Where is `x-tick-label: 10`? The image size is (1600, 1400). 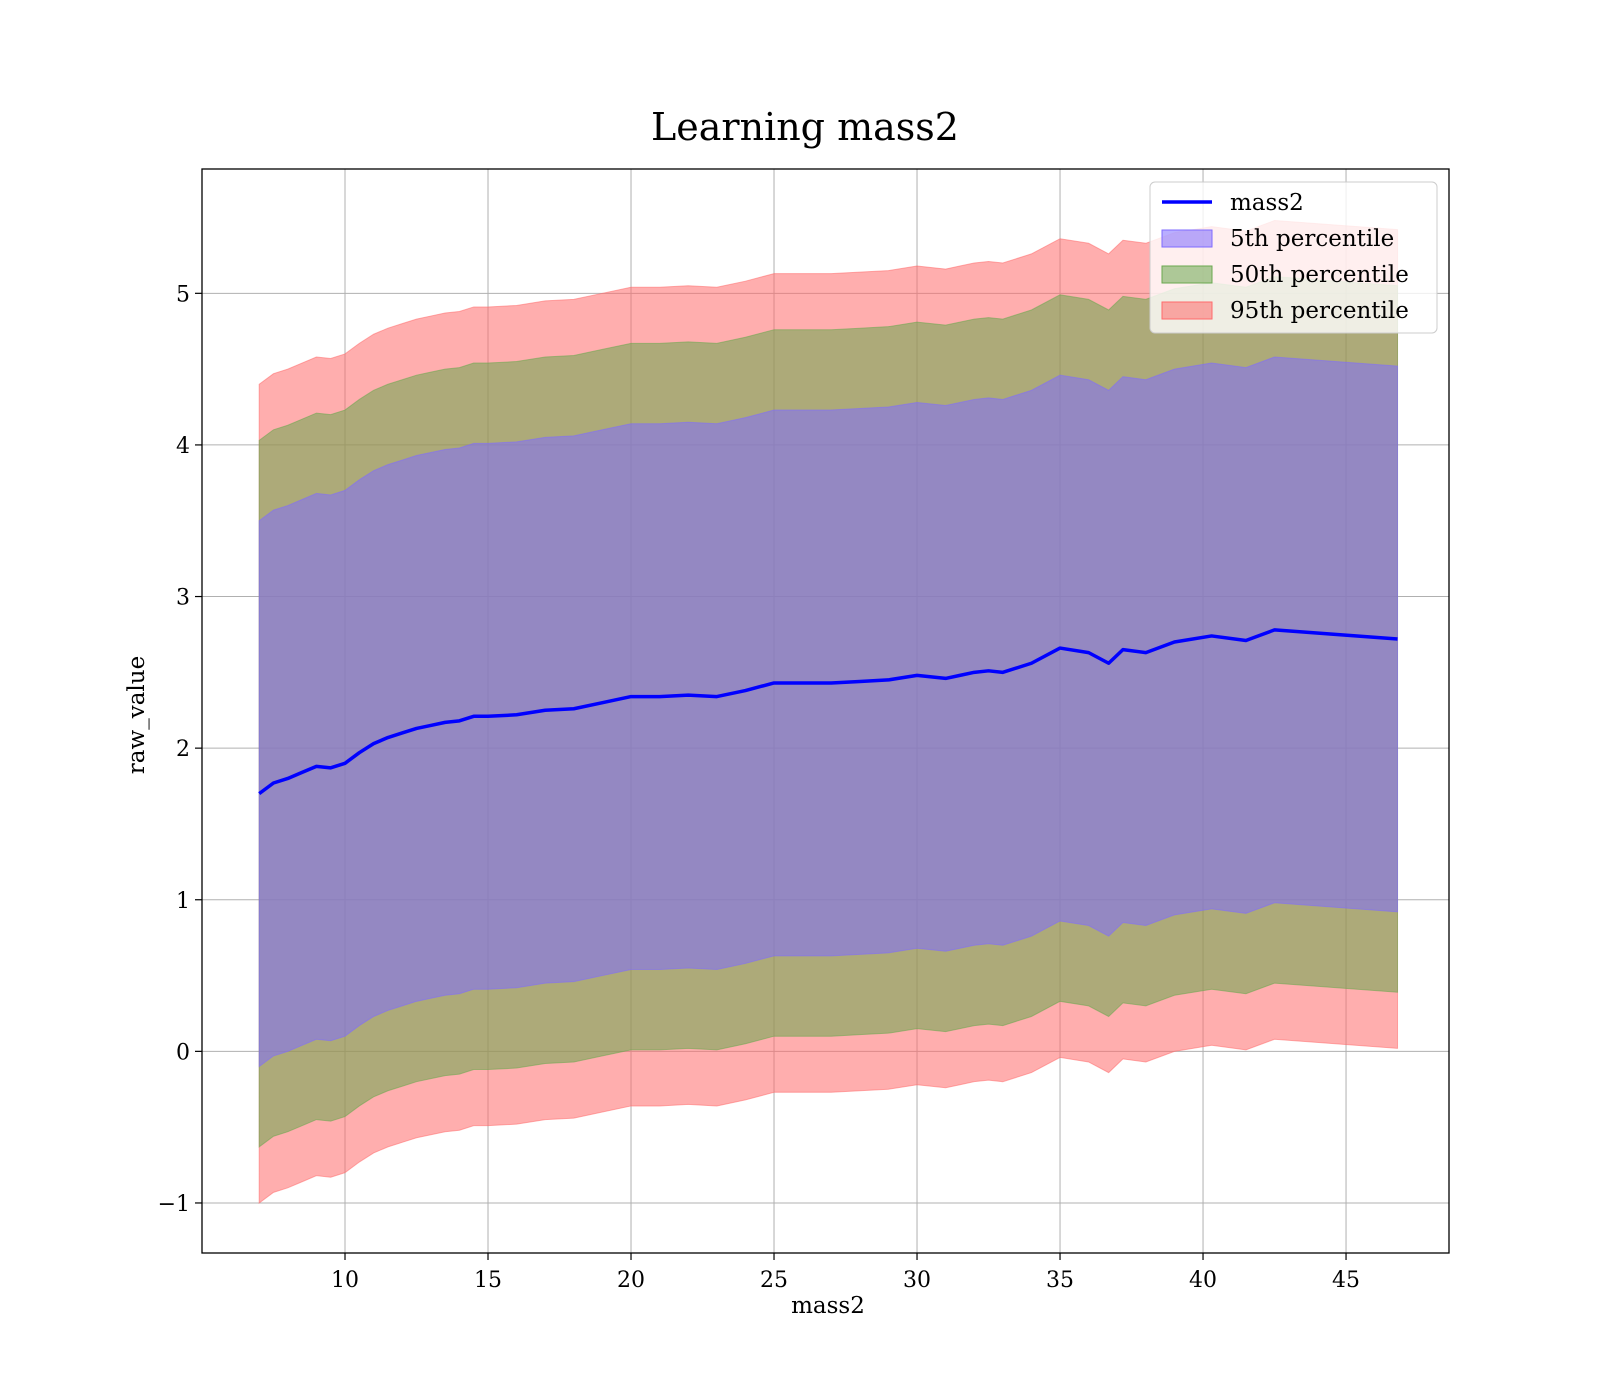 x-tick-label: 10 is located at coordinates (345, 1280).